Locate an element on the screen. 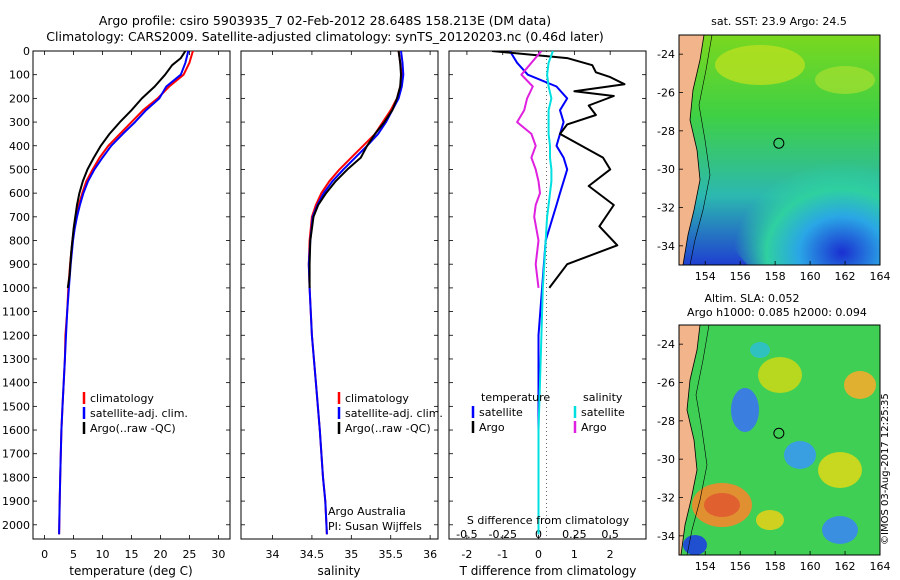  s-tick-label: -0.25 is located at coordinates (502, 534).